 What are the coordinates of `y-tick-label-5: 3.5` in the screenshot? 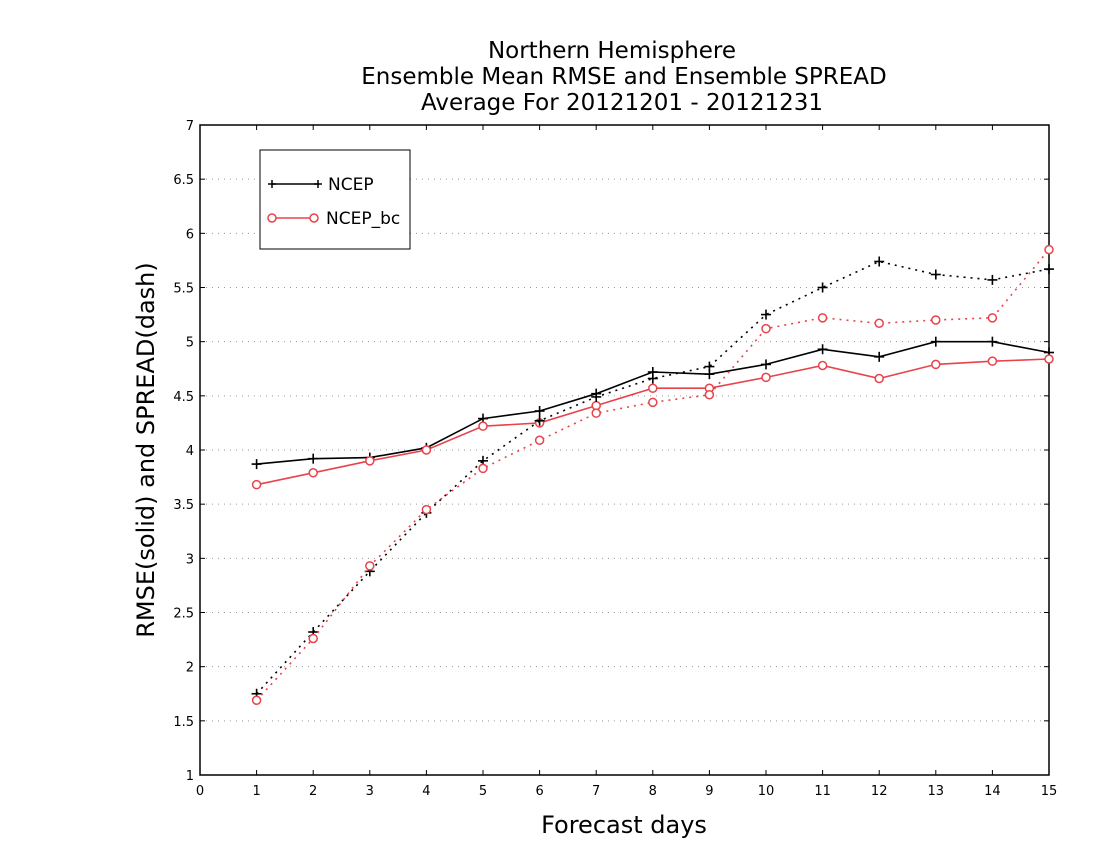 It's located at (183, 505).